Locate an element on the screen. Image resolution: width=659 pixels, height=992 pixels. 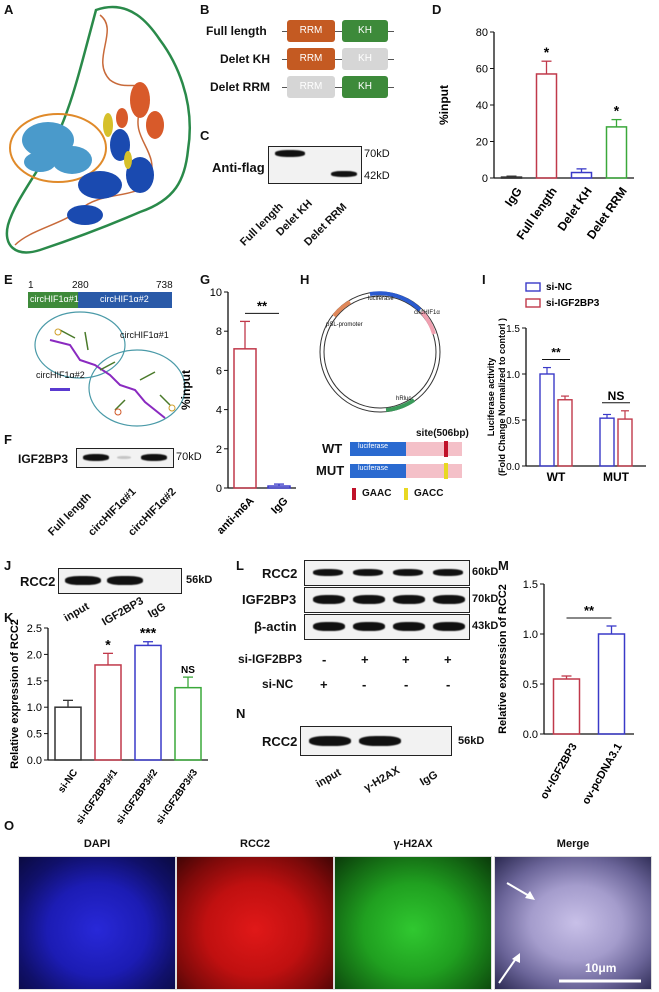
micro-title-rcc2: RCC2 is located at coordinates (255, 844).